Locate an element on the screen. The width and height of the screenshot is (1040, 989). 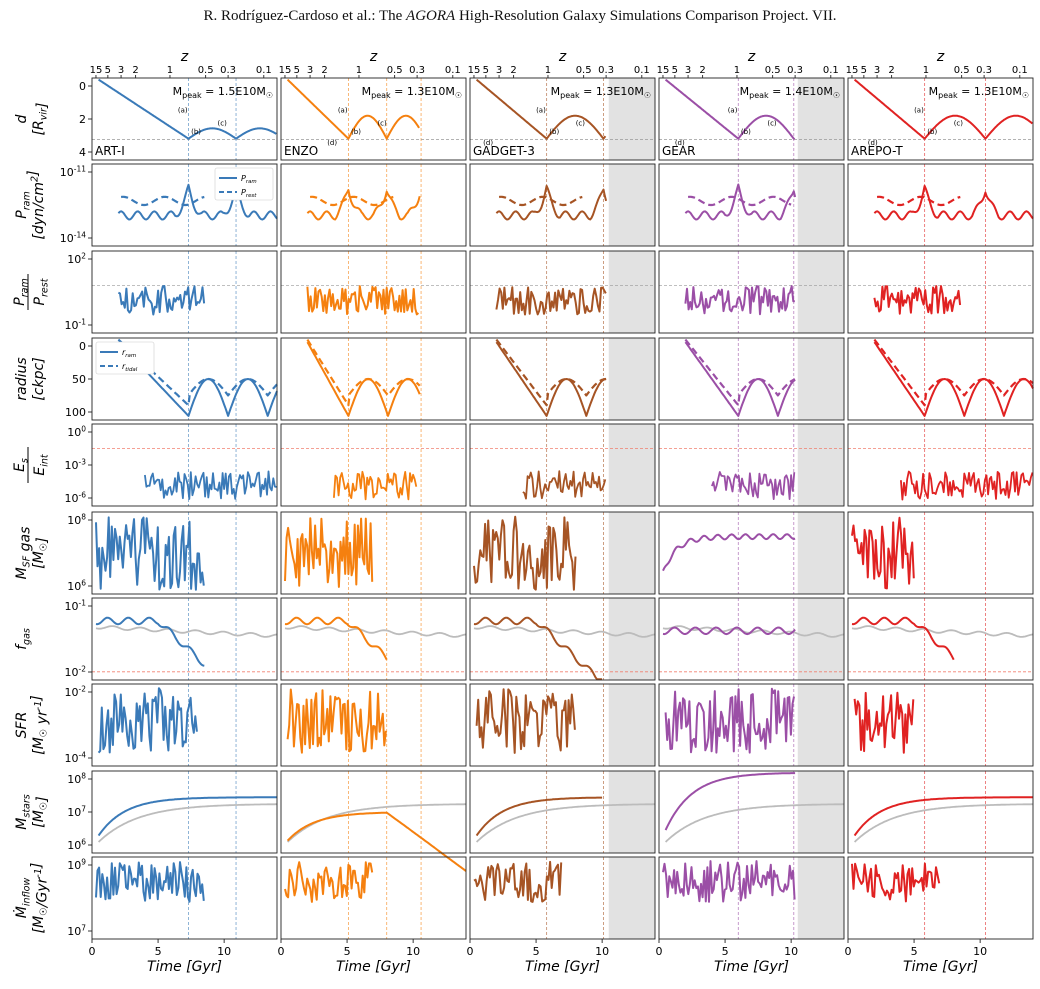
y-tick-label: 10⁷ is located at coordinates (76, 812).